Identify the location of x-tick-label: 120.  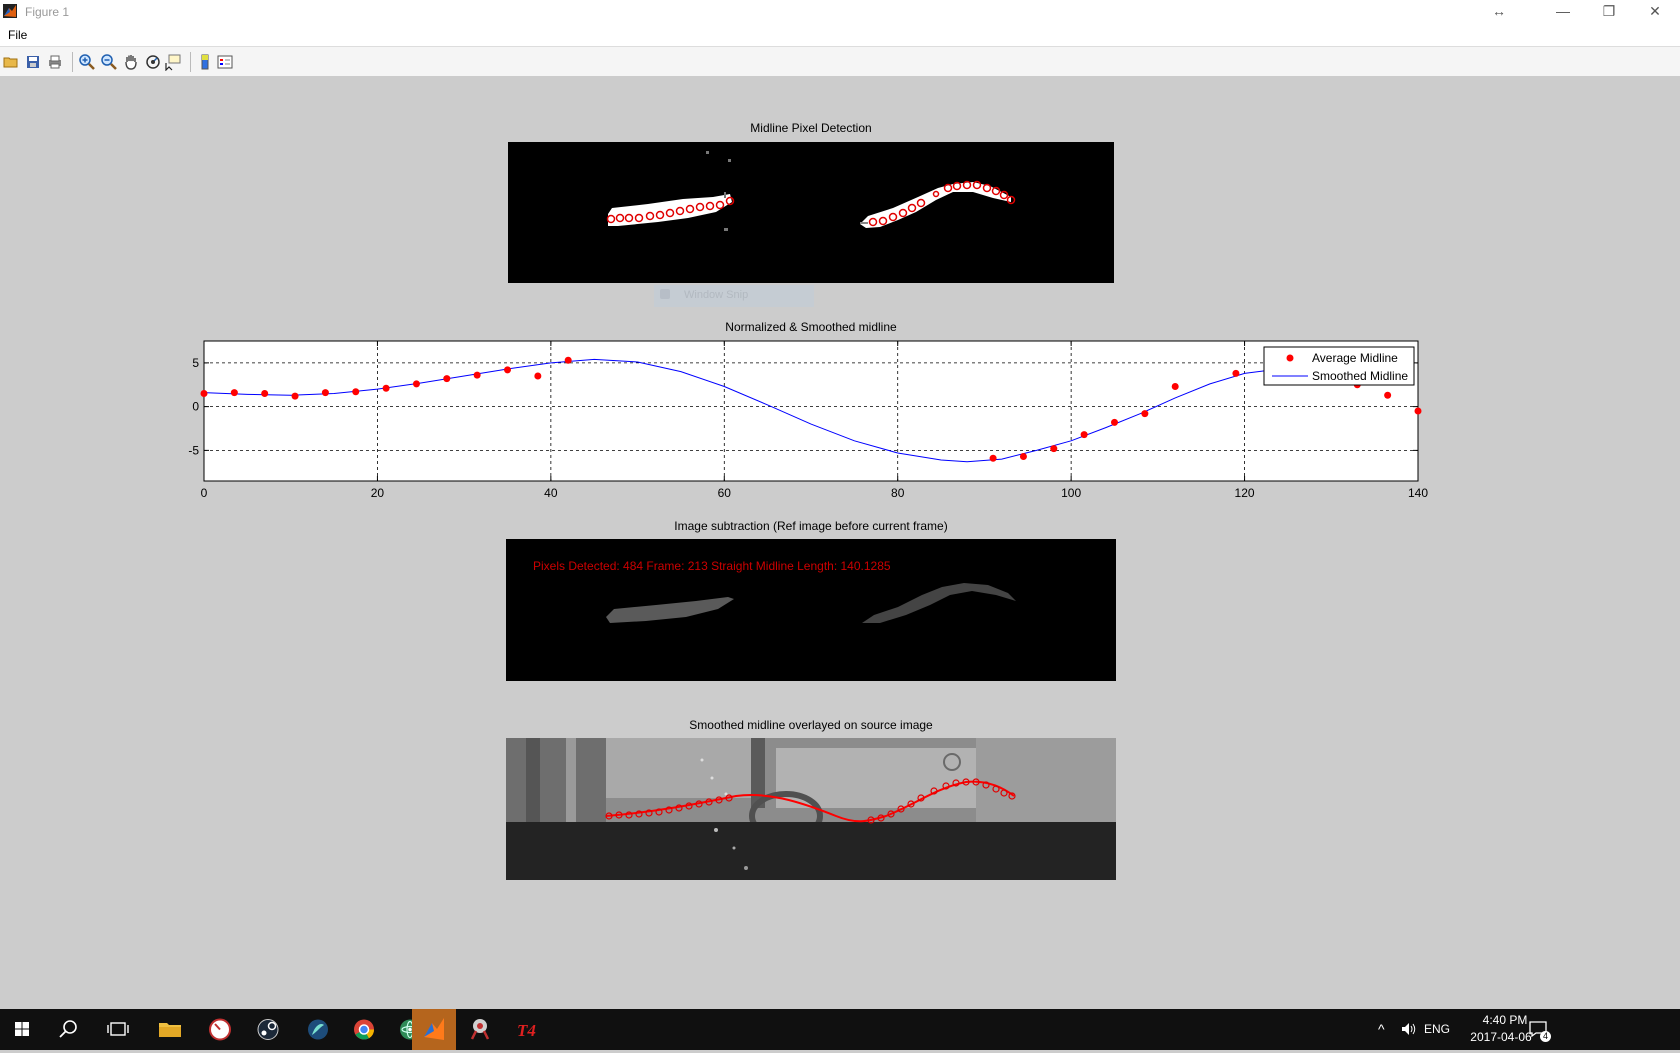
(1245, 493).